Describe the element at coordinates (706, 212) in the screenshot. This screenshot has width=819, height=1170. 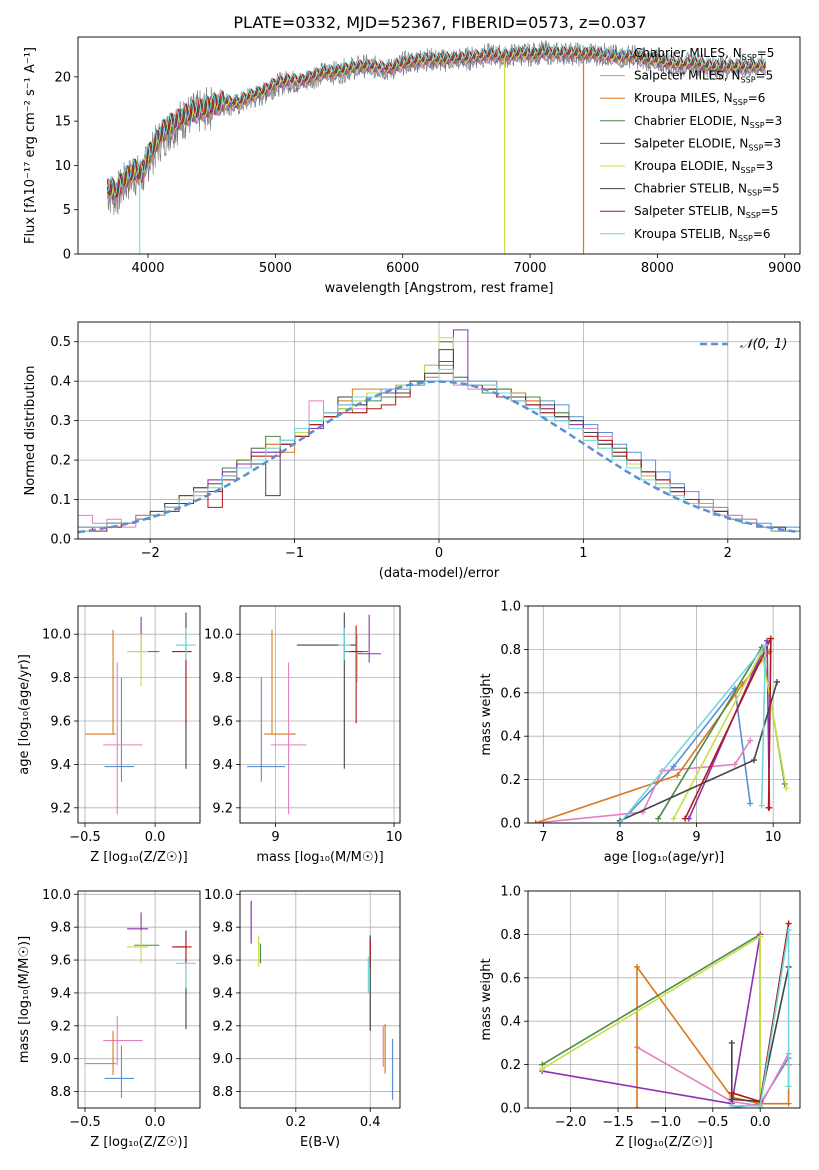
I see `legend-entry: Salpeter STELIB, NSSP=5` at that location.